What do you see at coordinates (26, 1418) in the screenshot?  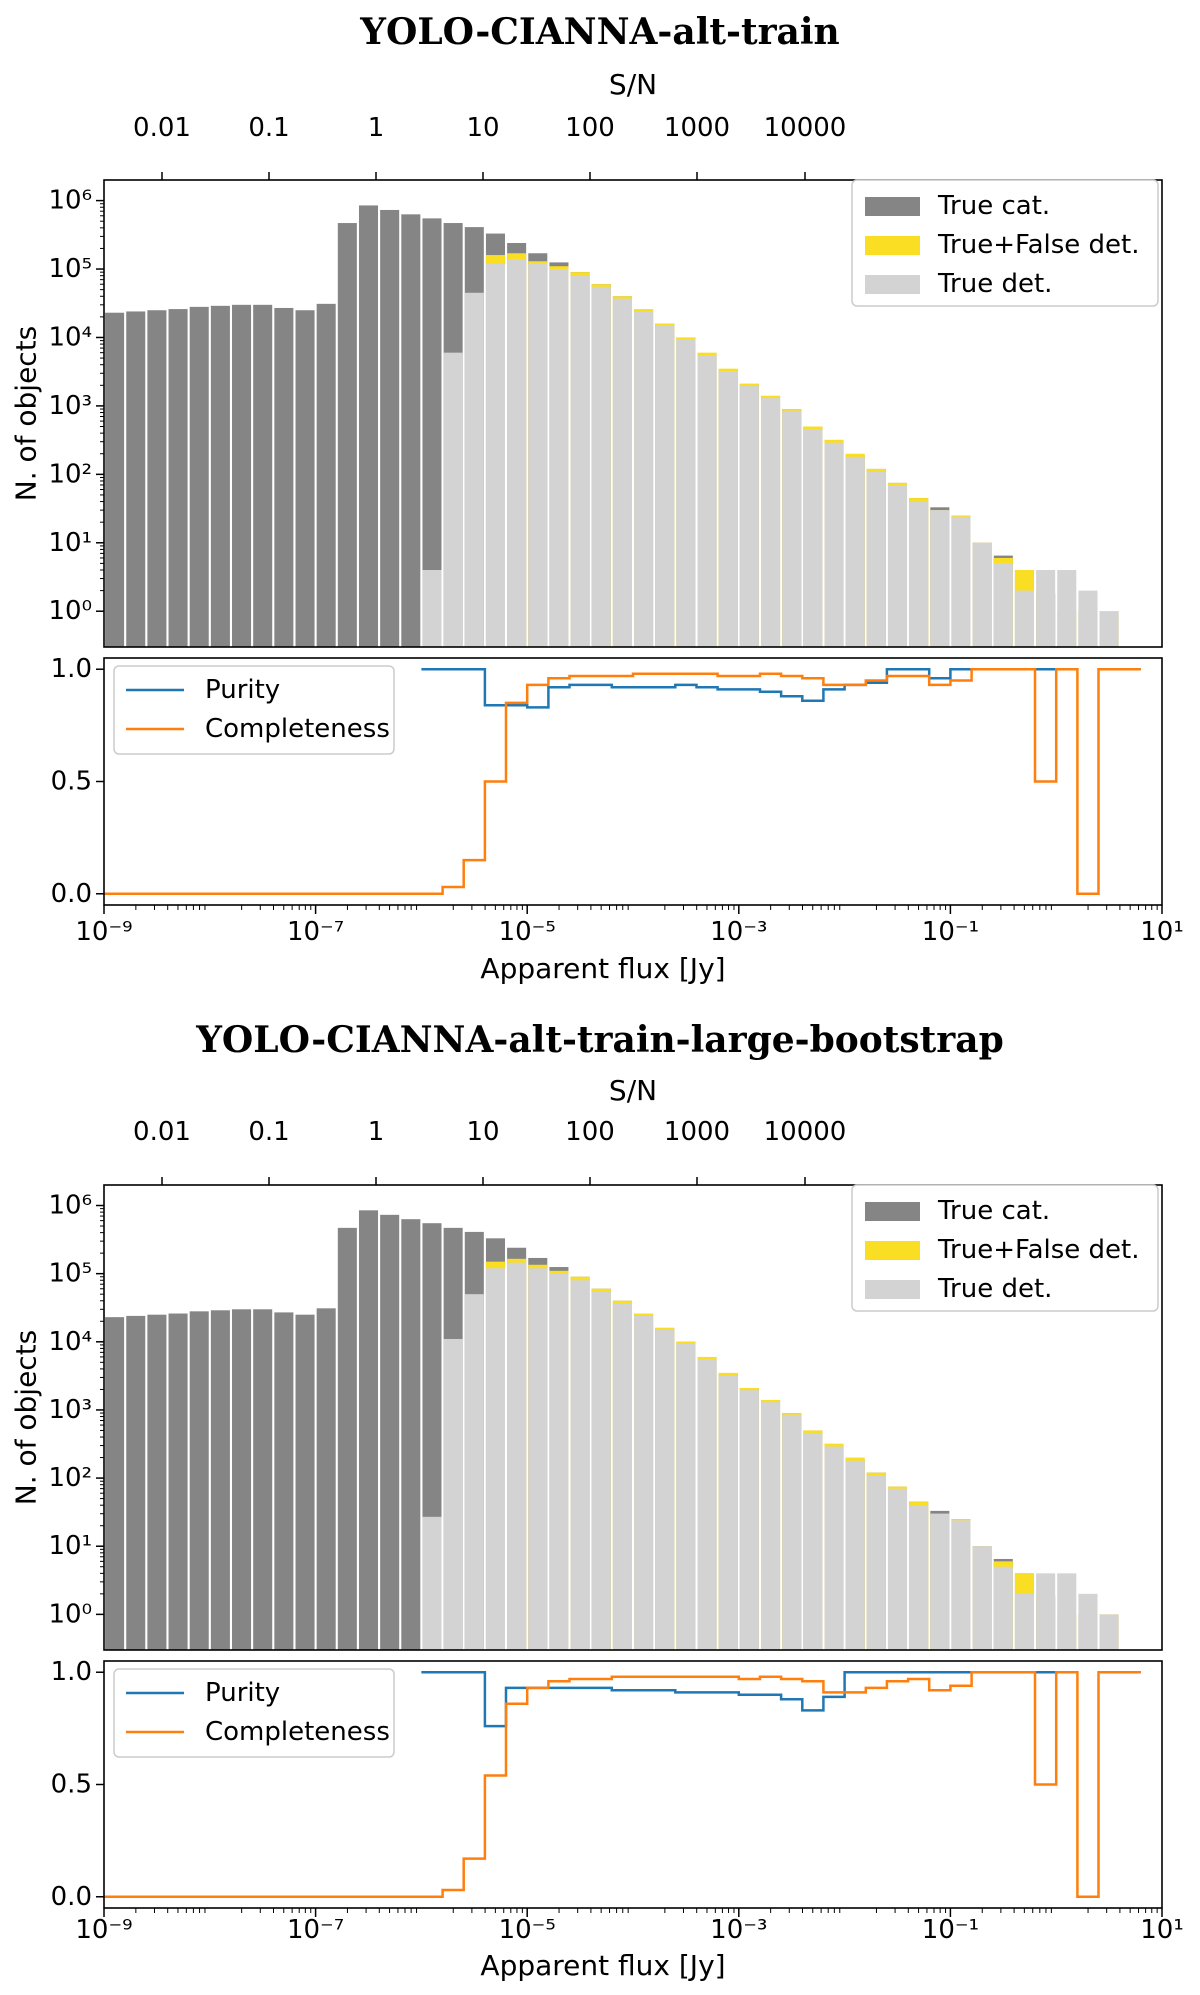 I see `y-axis-label: N. of objects` at bounding box center [26, 1418].